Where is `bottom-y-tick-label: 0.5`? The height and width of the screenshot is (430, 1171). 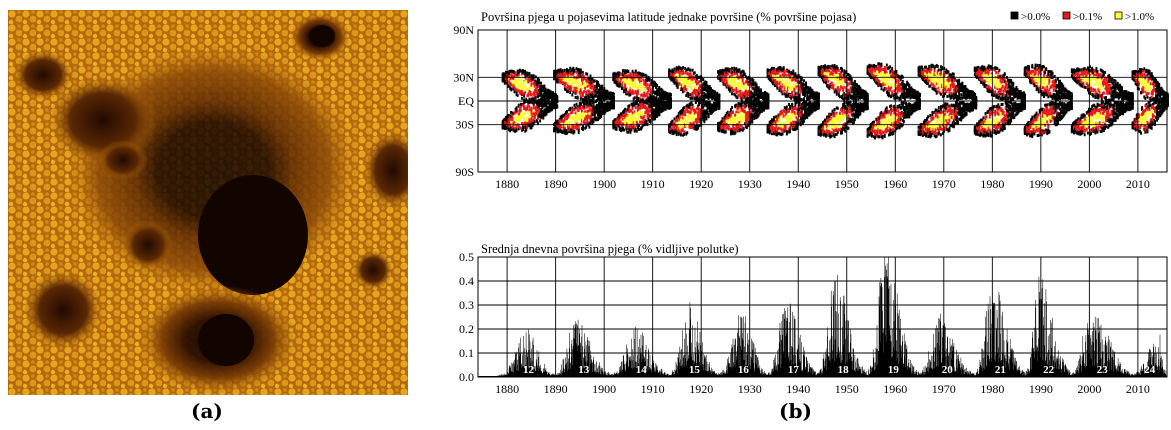
bottom-y-tick-label: 0.5 is located at coordinates (466, 257).